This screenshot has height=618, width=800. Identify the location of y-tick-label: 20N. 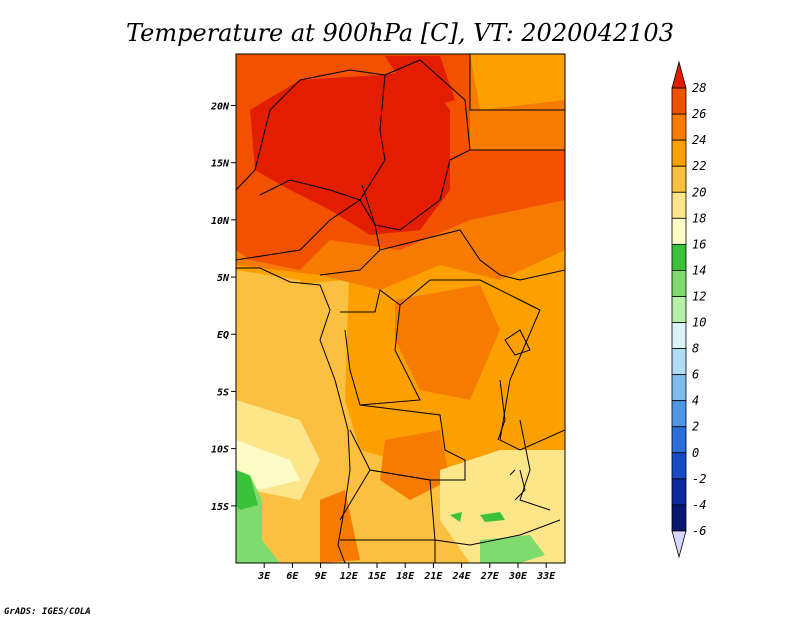
(220, 106).